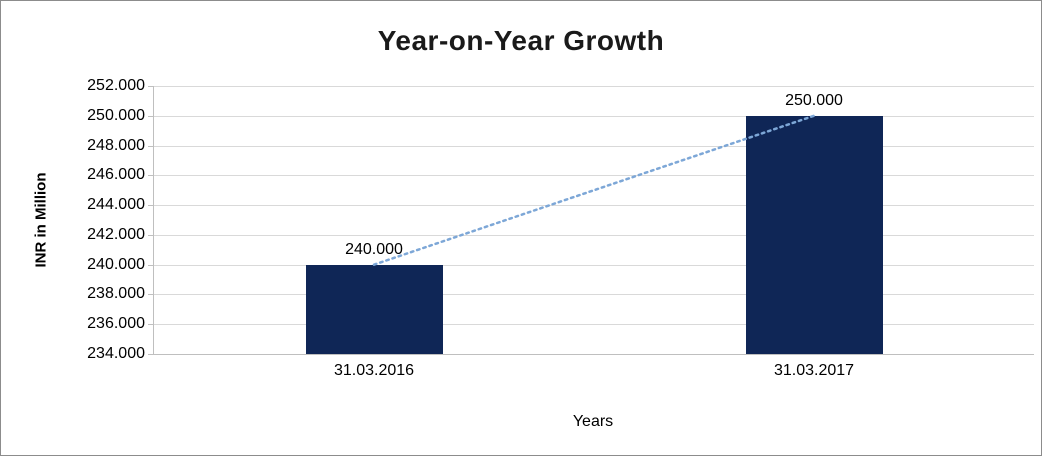 This screenshot has width=1042, height=456. I want to click on x-axis-title: Years, so click(593, 421).